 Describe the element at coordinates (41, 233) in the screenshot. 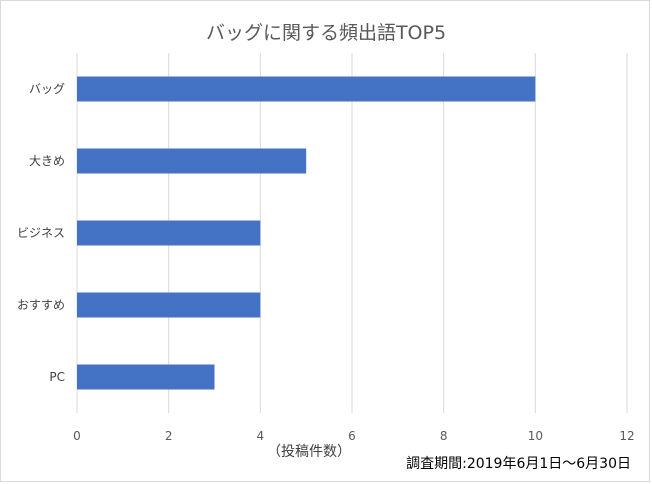

I see `category-label: ビジネス` at that location.